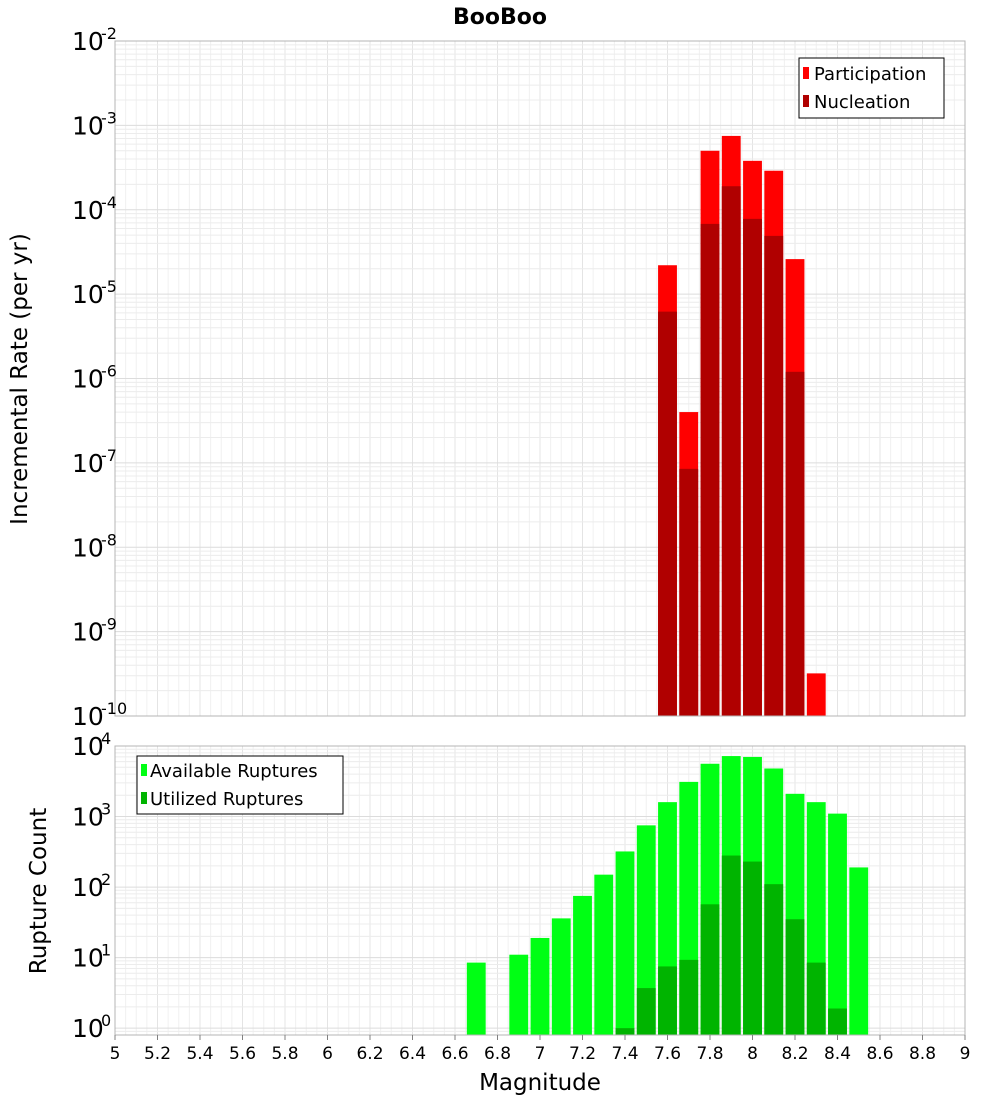 The height and width of the screenshot is (1100, 1000). I want to click on legend-swatch-nucleation, so click(806, 101).